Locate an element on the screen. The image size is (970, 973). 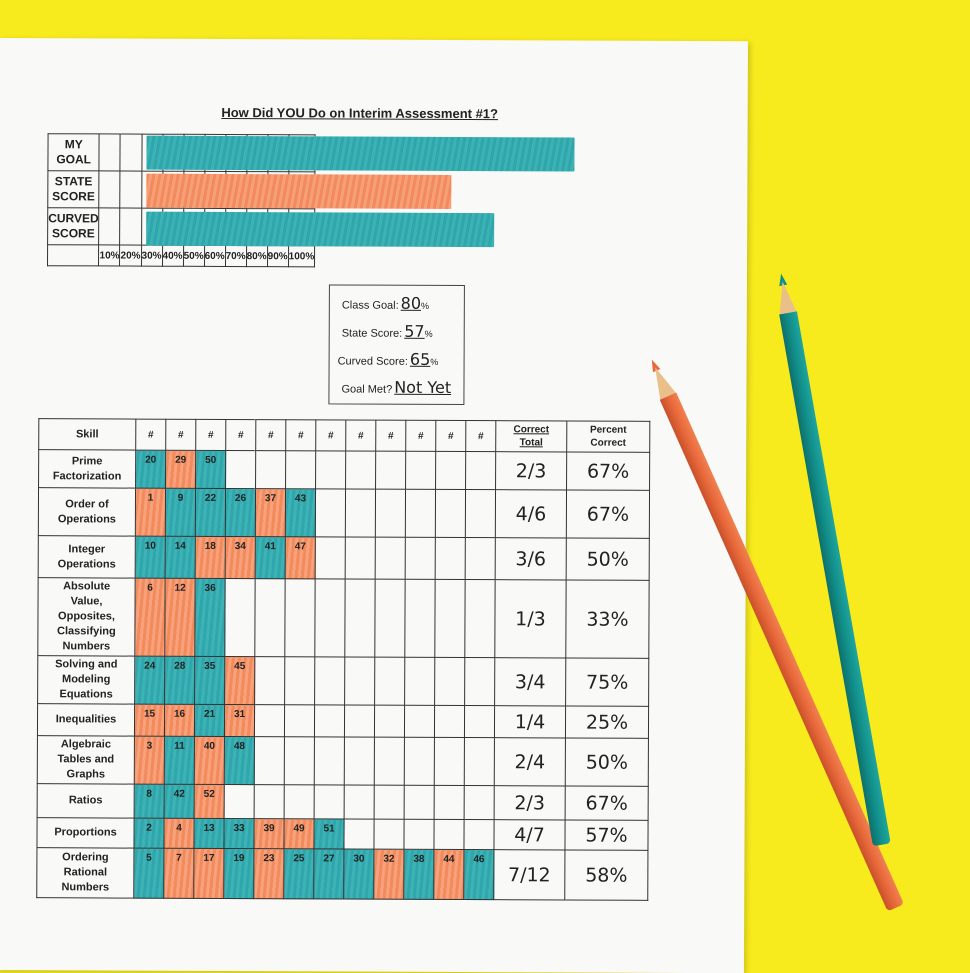
question-number: 4 is located at coordinates (179, 828).